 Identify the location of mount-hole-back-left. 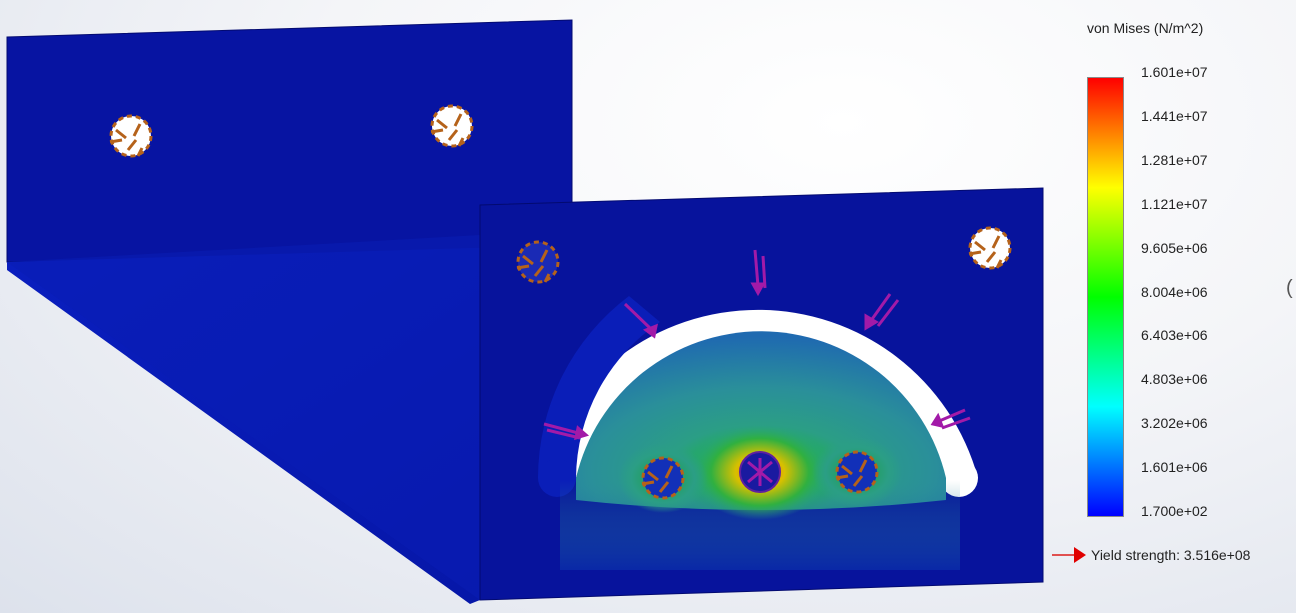
(131, 136).